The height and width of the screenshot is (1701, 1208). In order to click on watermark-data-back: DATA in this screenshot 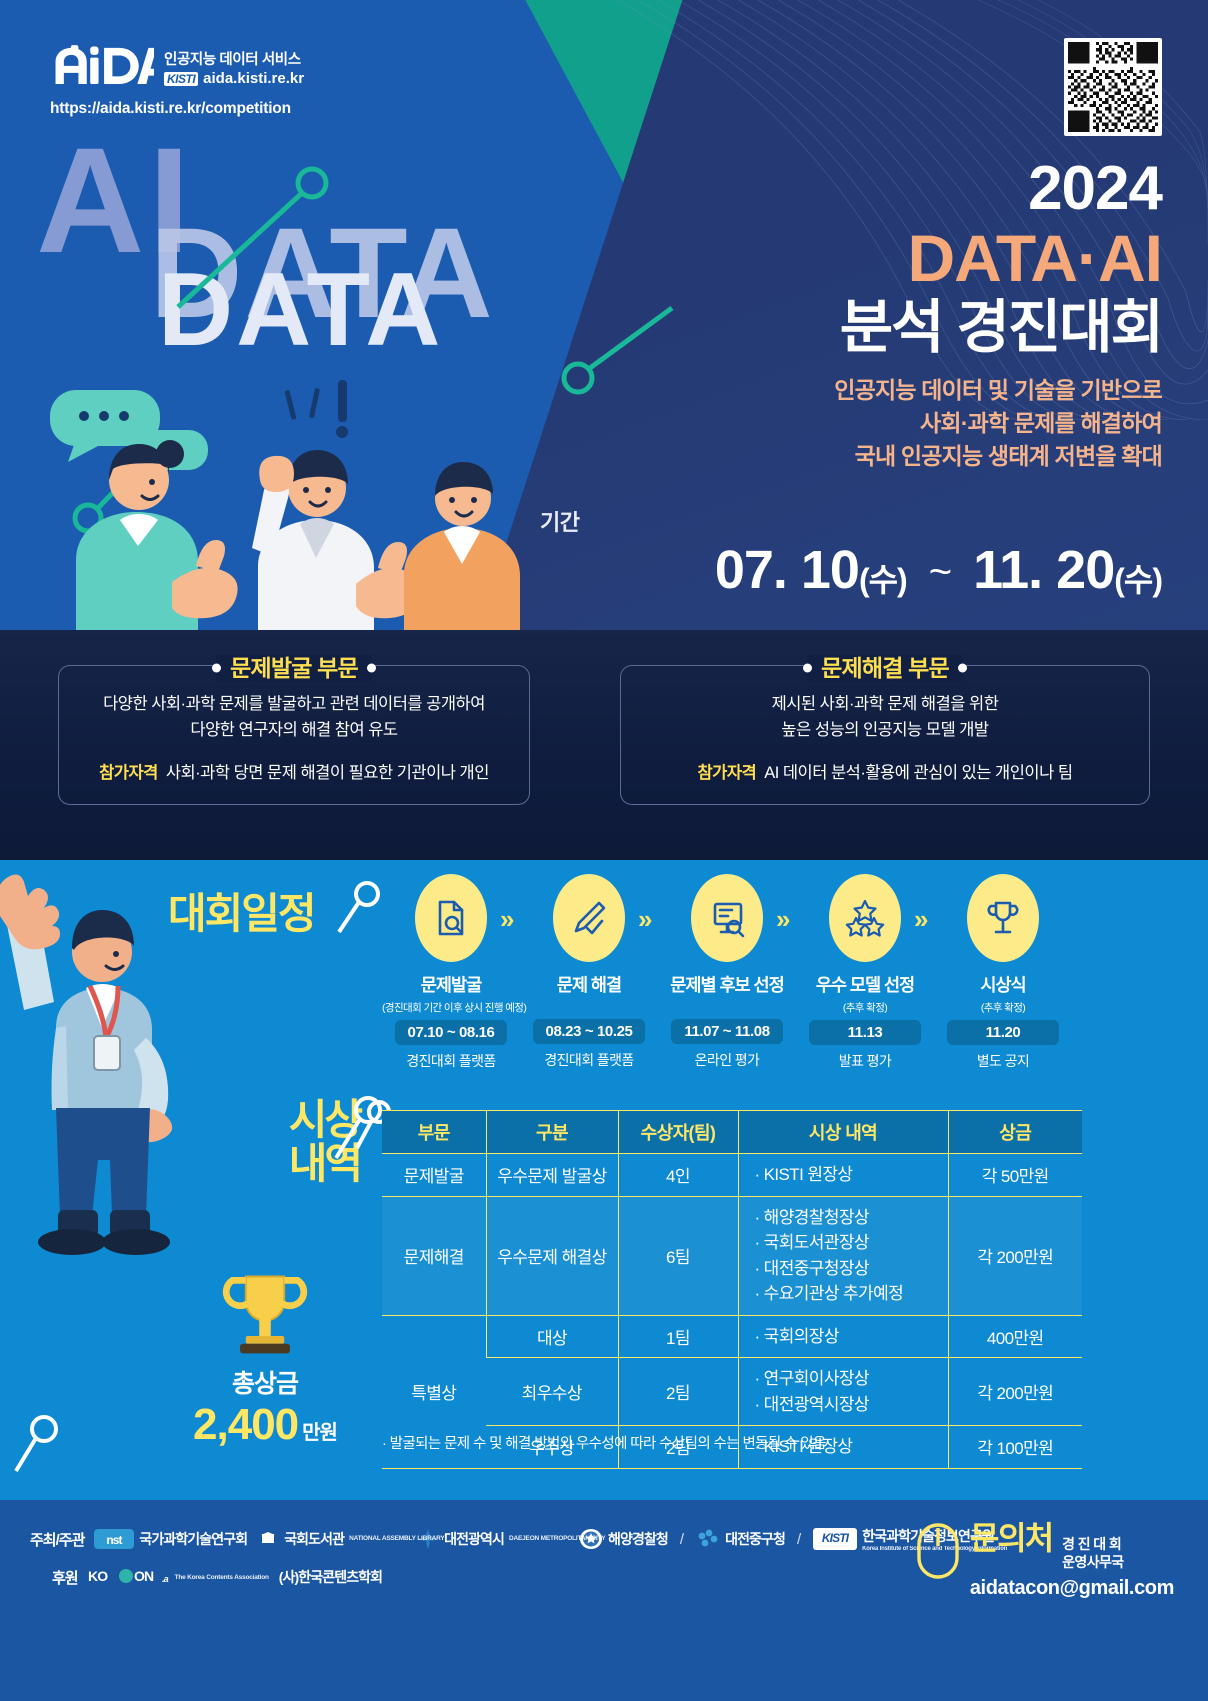, I will do `click(322, 273)`.